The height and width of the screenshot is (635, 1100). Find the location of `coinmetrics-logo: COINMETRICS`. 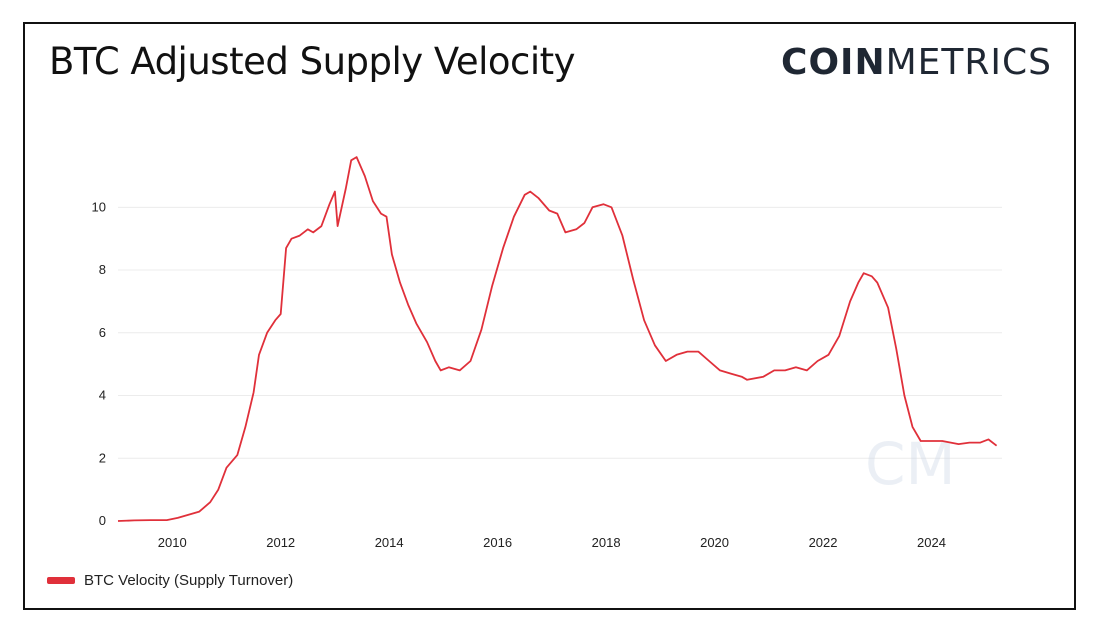

coinmetrics-logo: COINMETRICS is located at coordinates (916, 62).